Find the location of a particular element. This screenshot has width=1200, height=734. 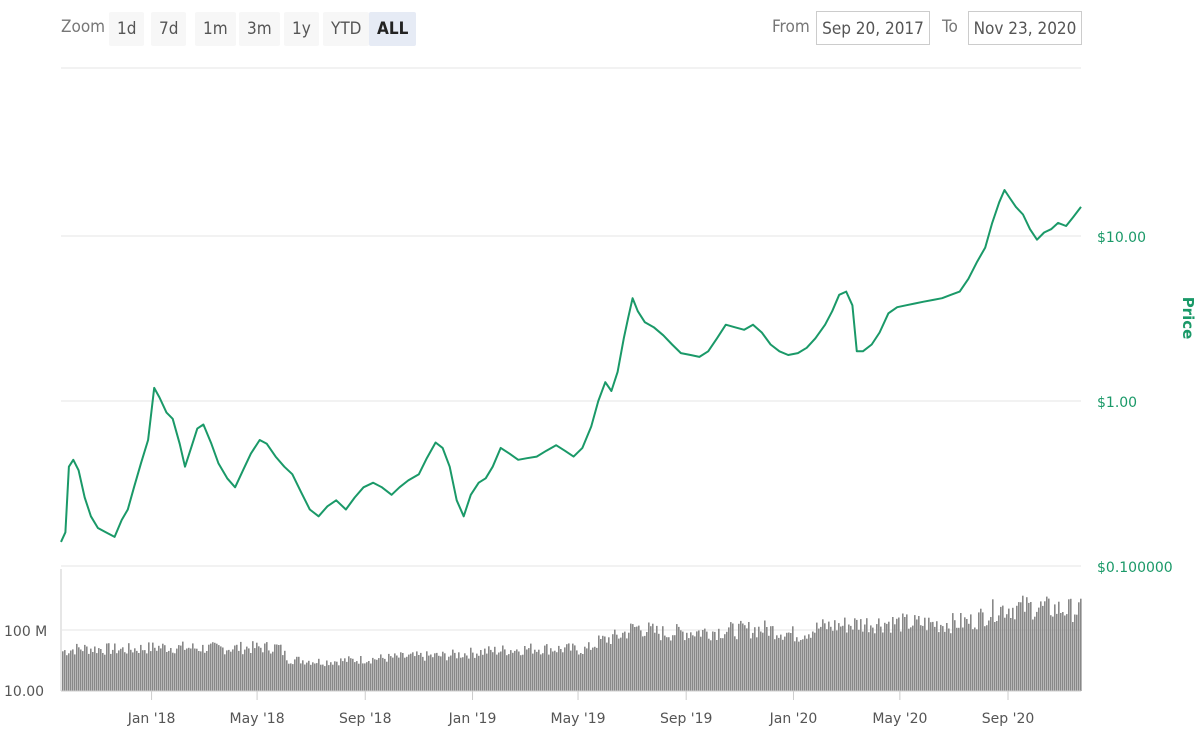

zoom-7d-button: 7d is located at coordinates (169, 29).